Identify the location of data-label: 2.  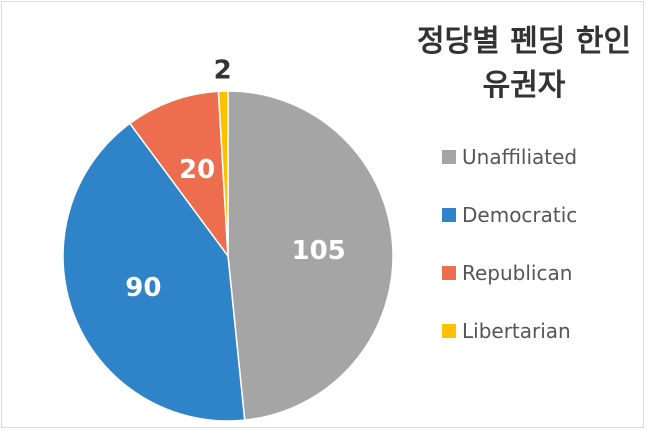
(223, 71).